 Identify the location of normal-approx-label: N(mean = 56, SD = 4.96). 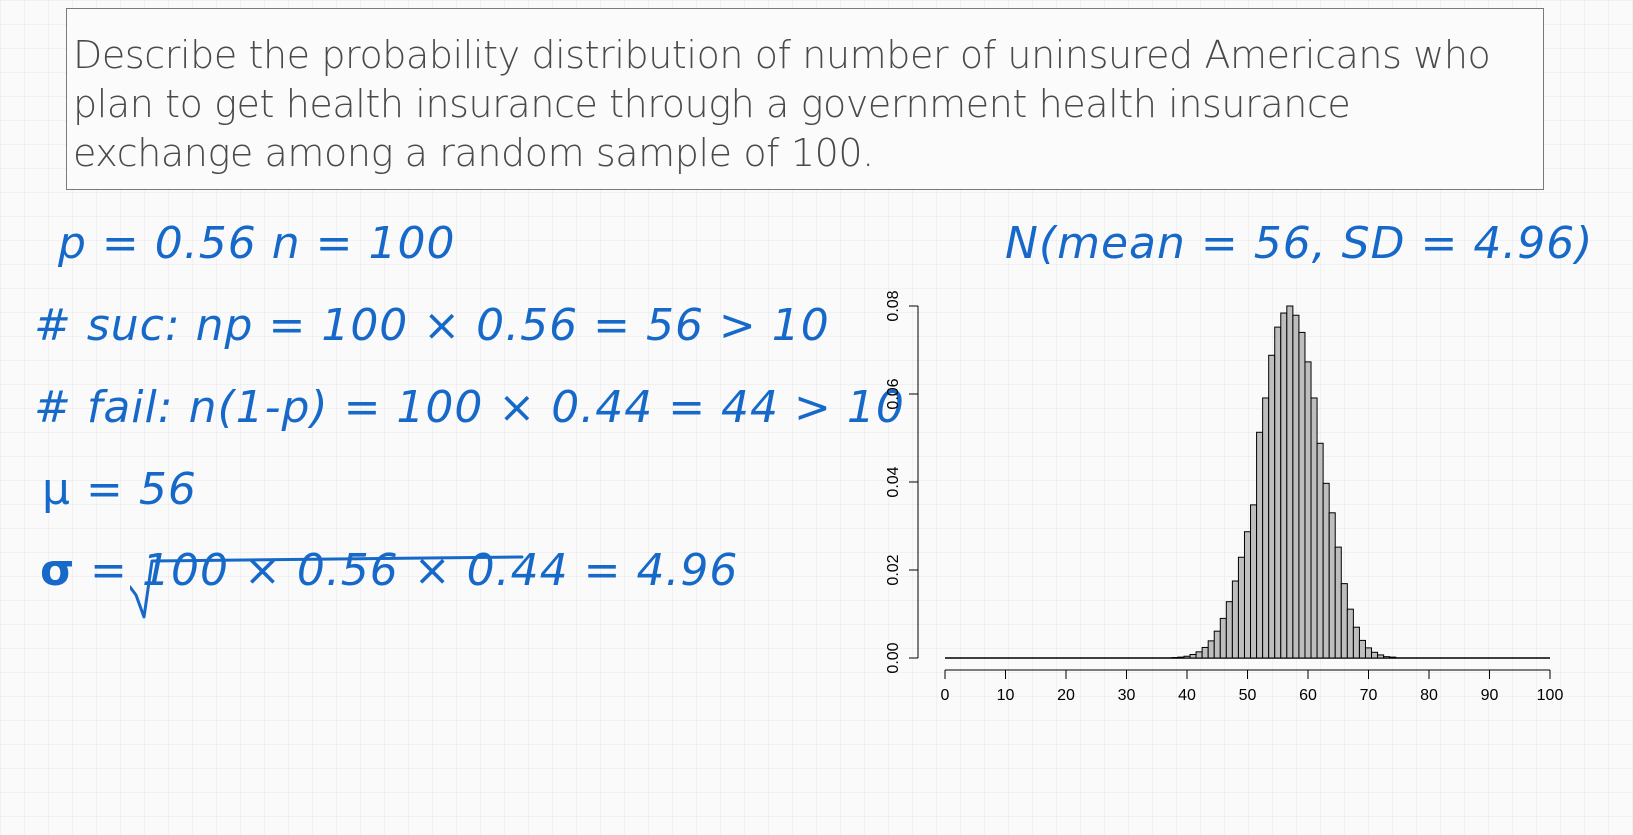
(1299, 243).